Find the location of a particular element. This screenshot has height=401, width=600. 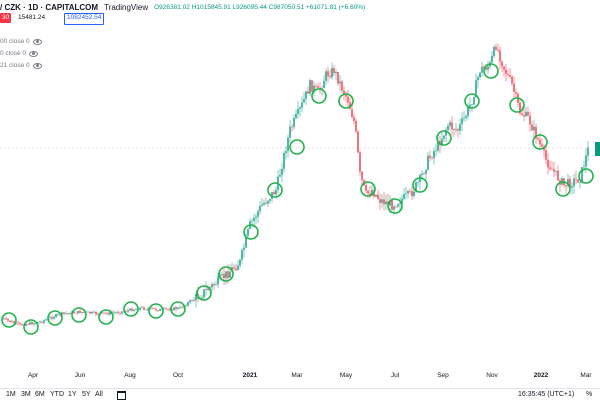

percent-toggle: % is located at coordinates (589, 394).